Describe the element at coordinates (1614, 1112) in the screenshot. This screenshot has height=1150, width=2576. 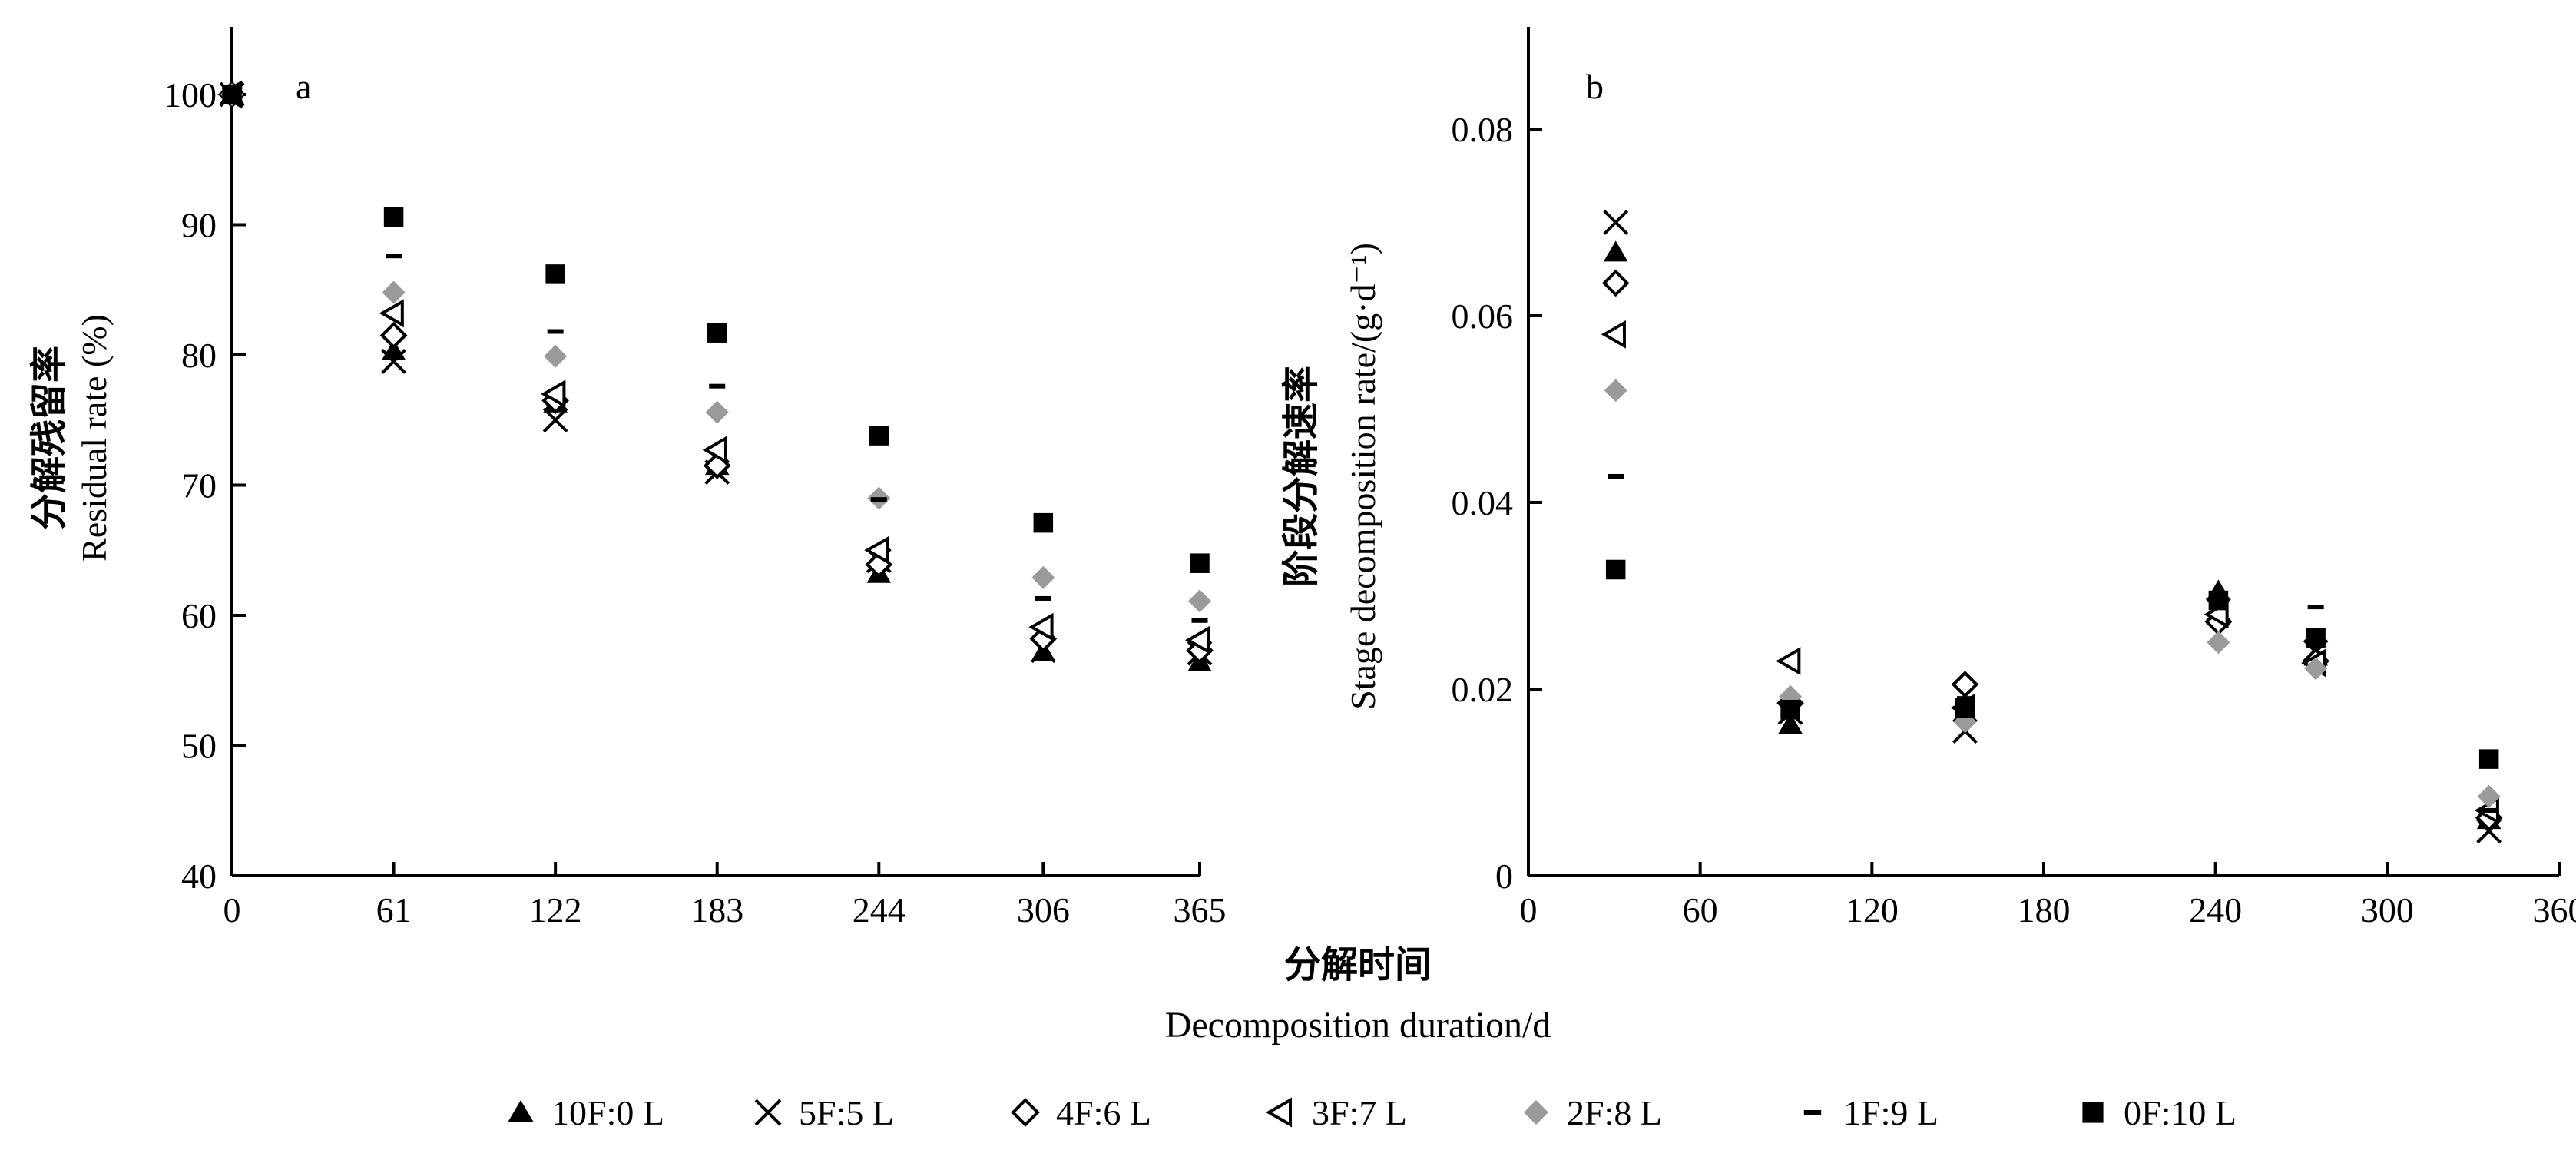
I see `legend-label: 2F:8 L` at that location.